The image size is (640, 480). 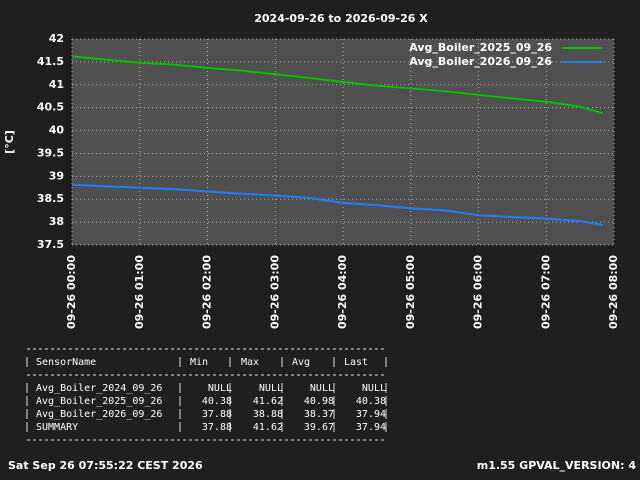 I want to click on table-cell: SUMMARY, so click(x=57, y=427).